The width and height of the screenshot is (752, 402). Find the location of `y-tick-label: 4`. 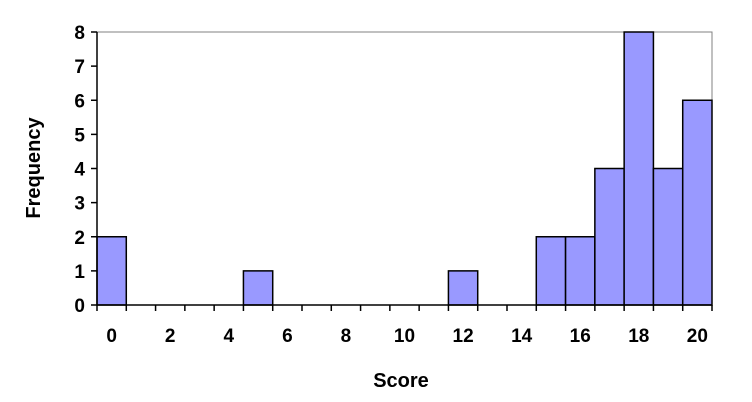

y-tick-label: 4 is located at coordinates (79, 170).